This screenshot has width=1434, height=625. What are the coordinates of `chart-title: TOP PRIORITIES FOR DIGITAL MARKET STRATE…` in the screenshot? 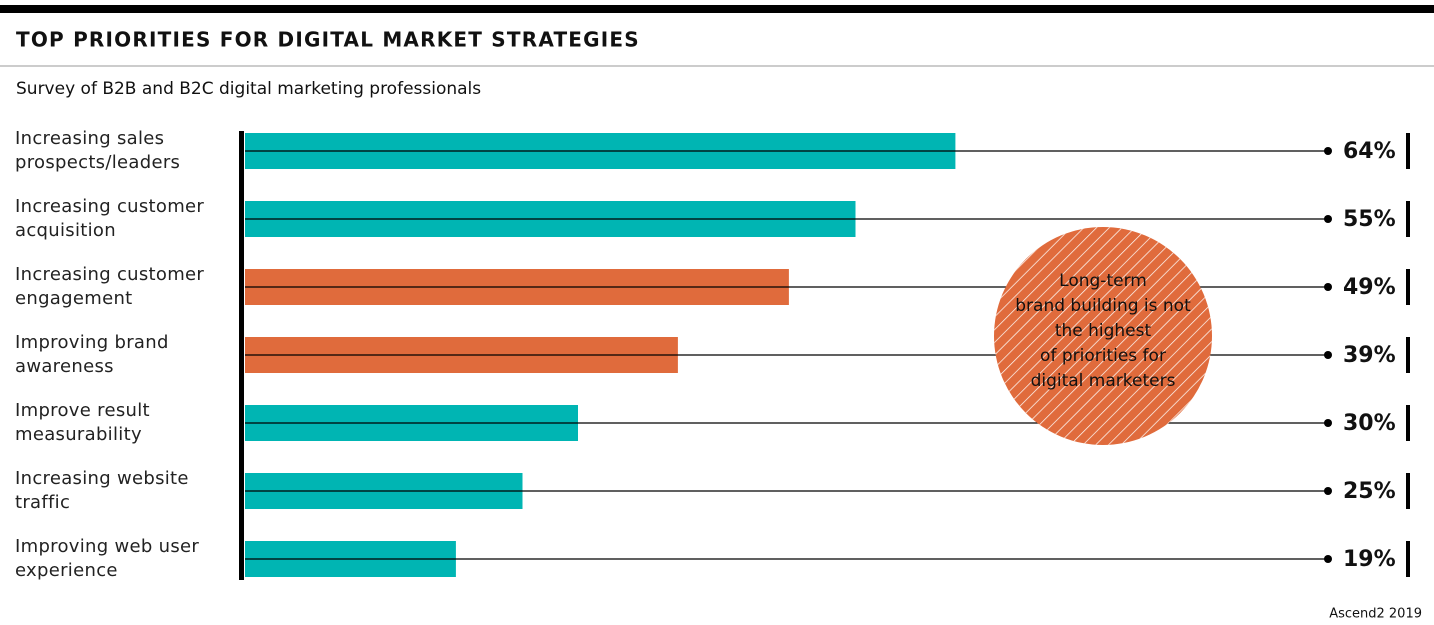 It's located at (328, 40).